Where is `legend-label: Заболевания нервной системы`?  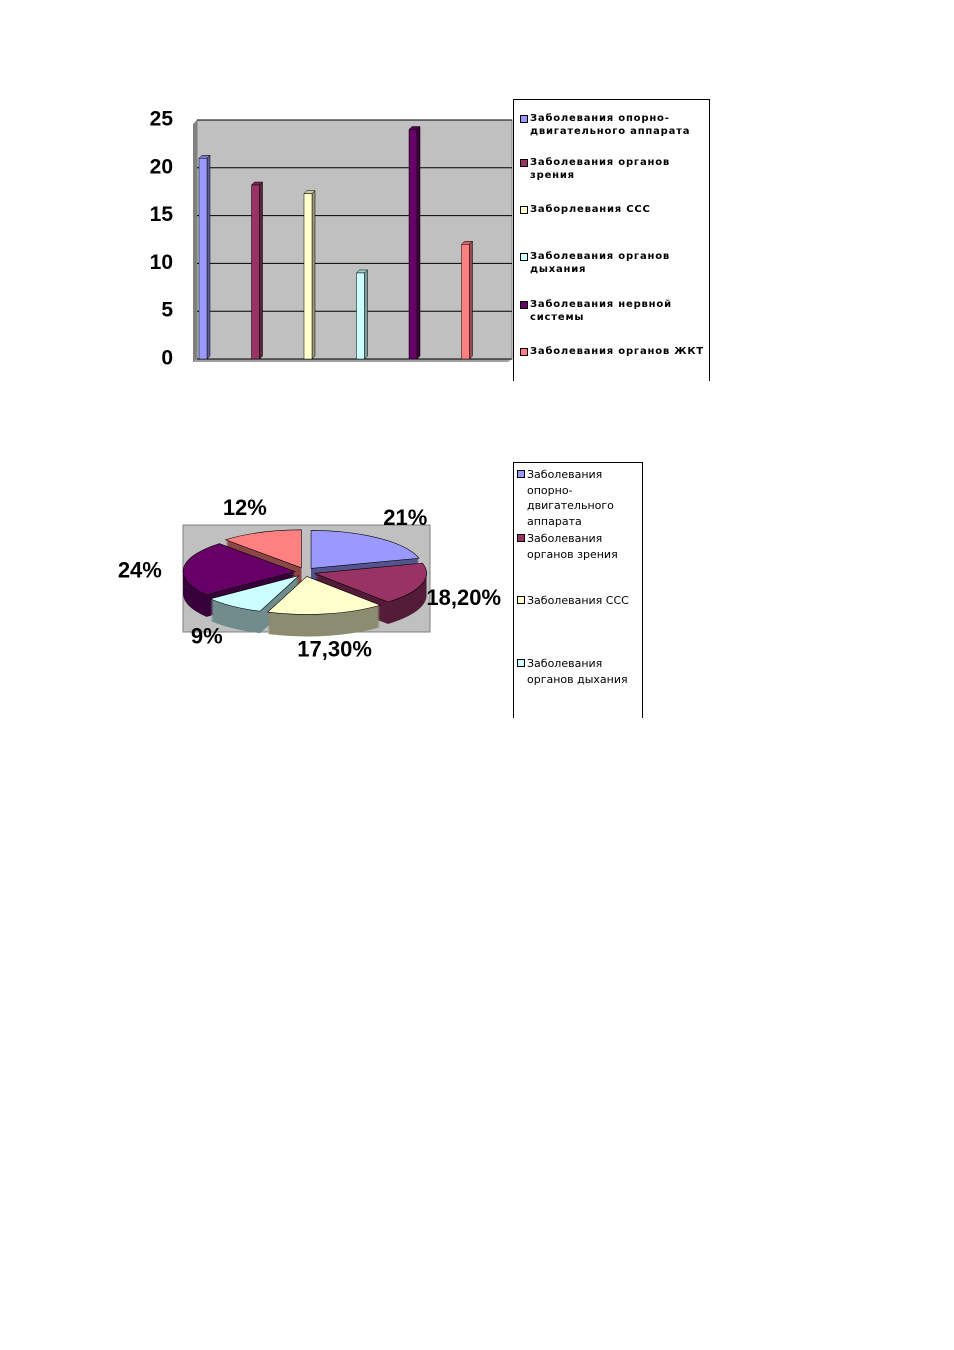
legend-label: Заболевания нервной системы is located at coordinates (601, 311).